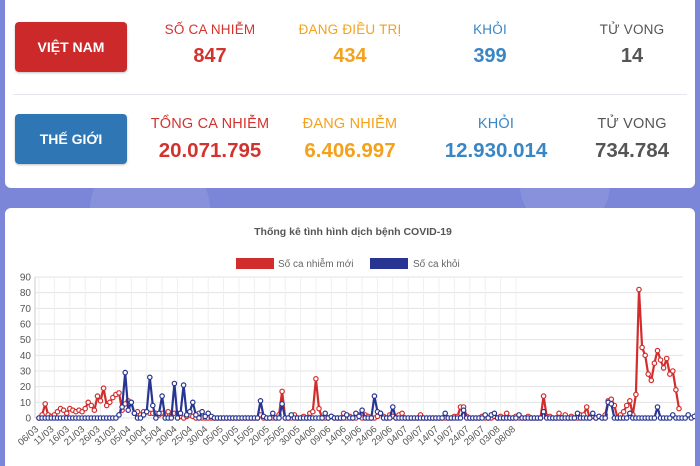  Describe the element at coordinates (71, 139) in the screenshot. I see `world-badge: THẾ GIỚI` at that location.